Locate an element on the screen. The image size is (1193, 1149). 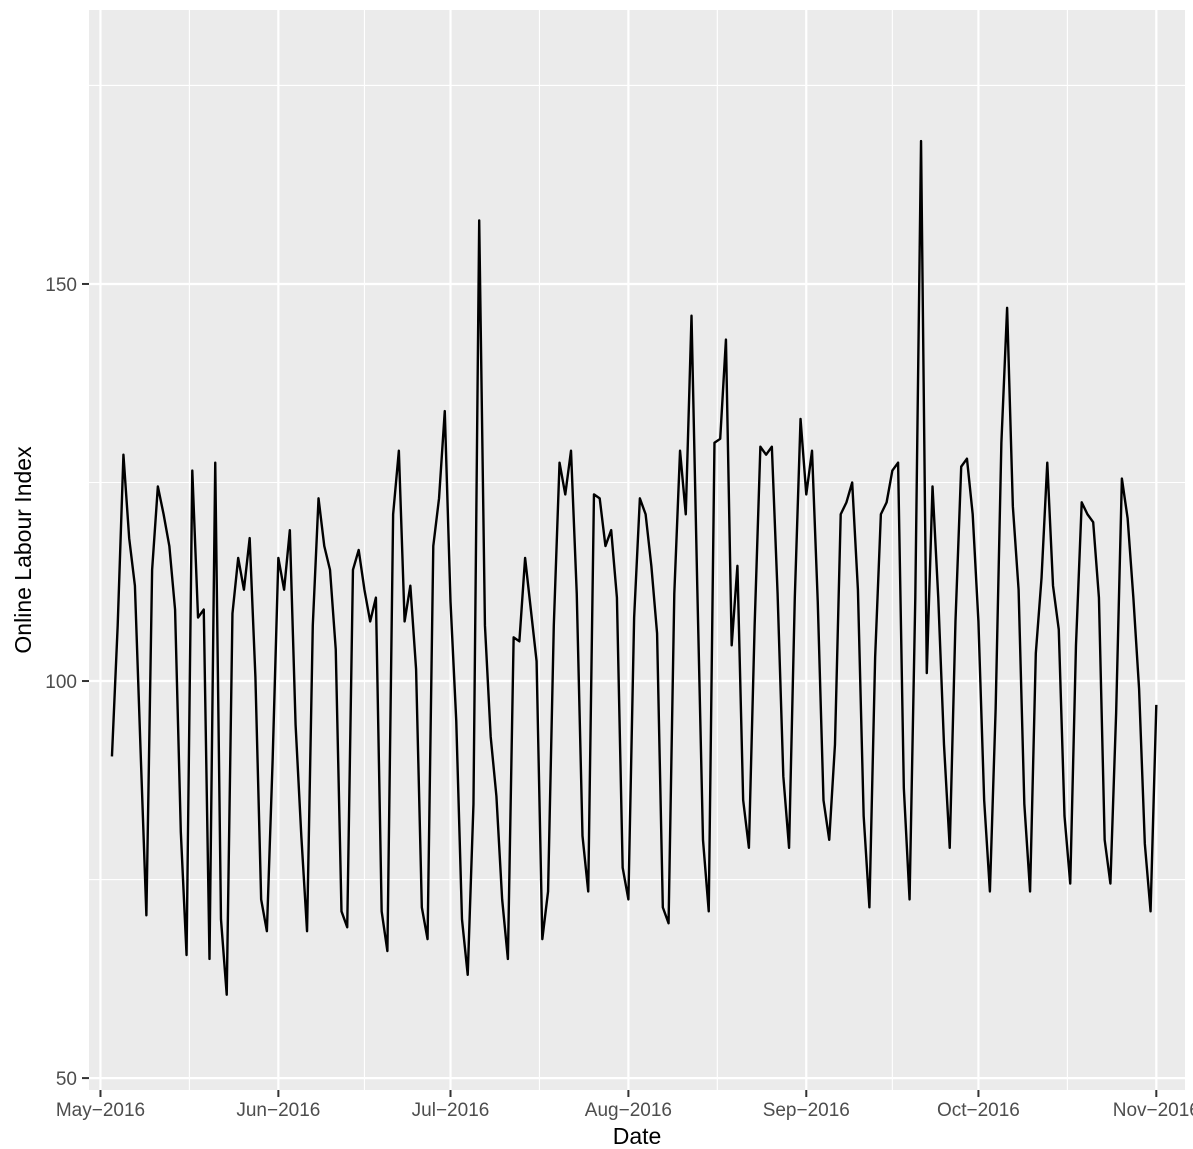
x-tick-label: Aug−2016 is located at coordinates (628, 1110).